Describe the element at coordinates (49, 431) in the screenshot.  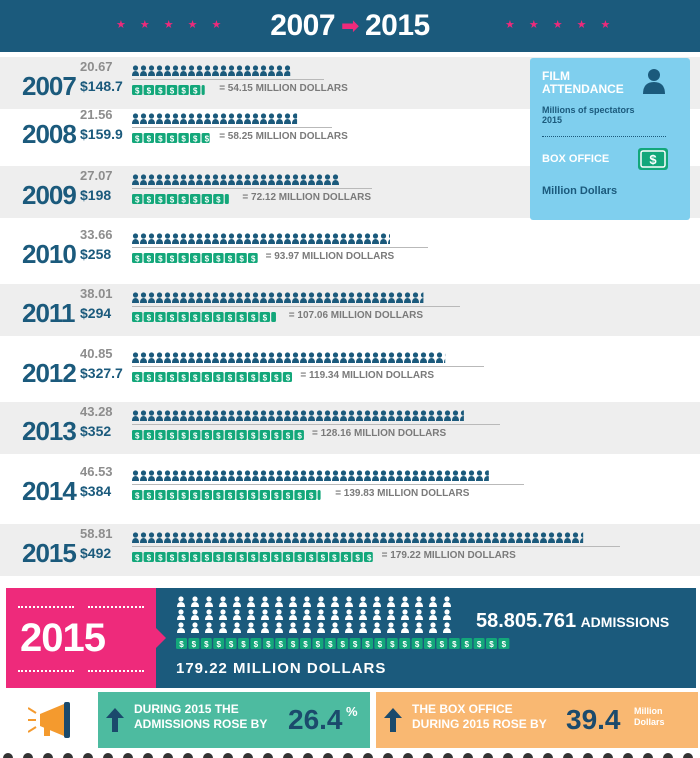
I see `row-year-label: 2013` at that location.